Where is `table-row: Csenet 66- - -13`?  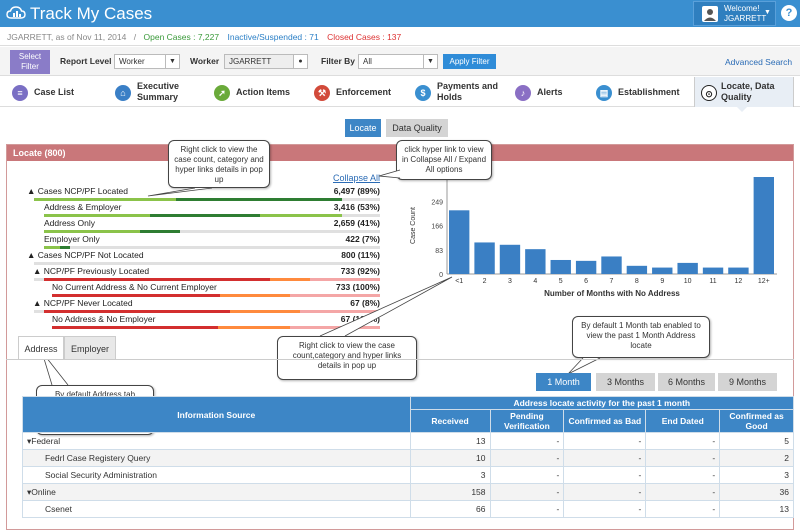 table-row: Csenet 66- - -13 is located at coordinates (408, 509).